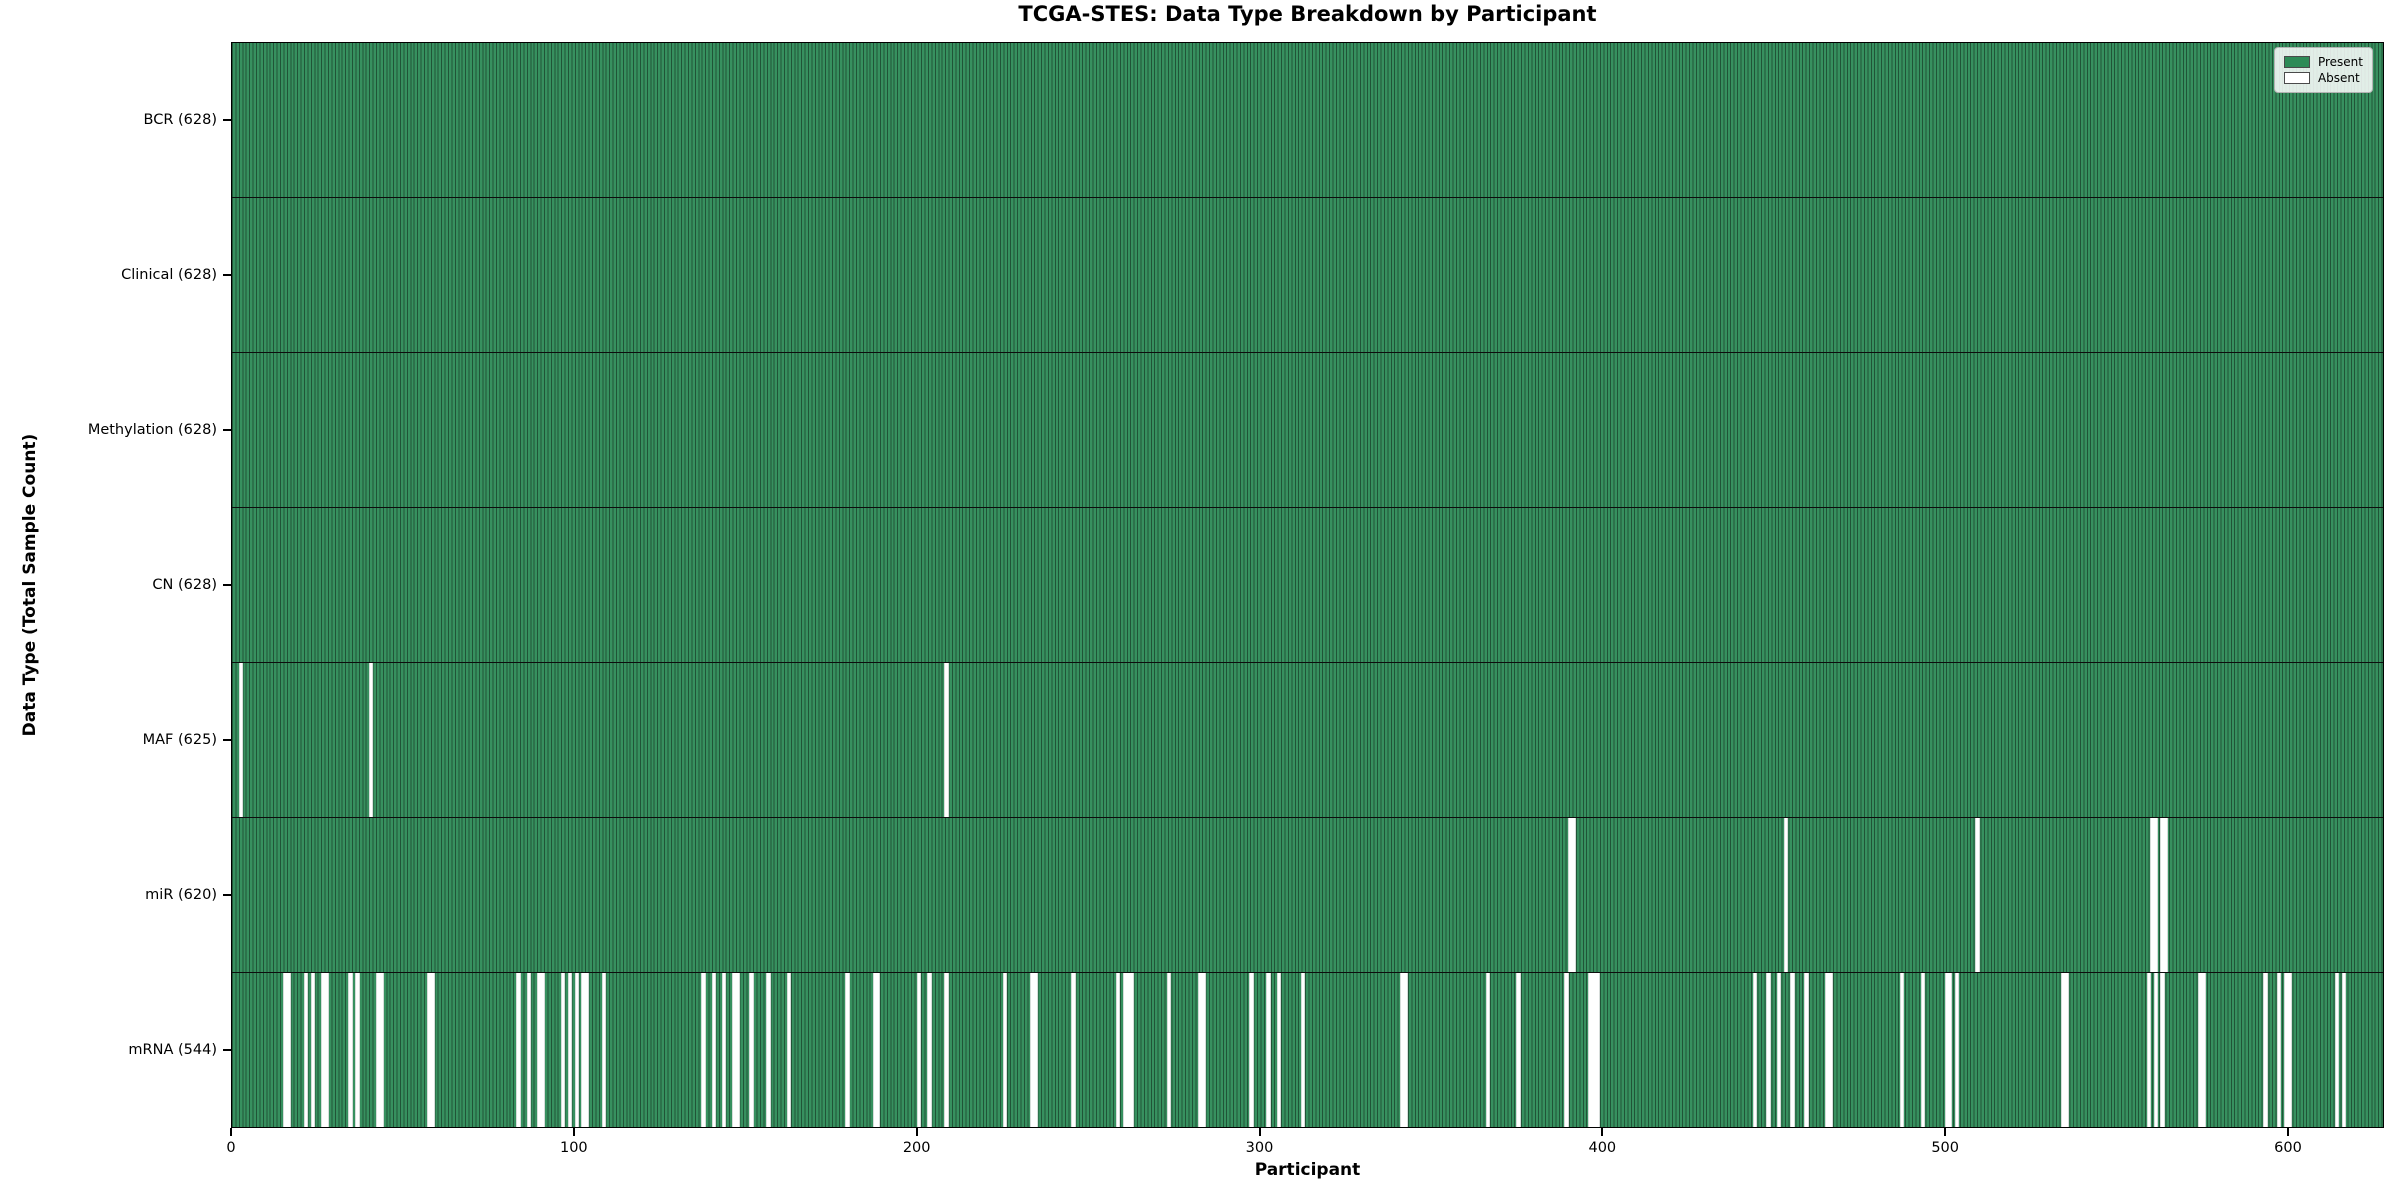  What do you see at coordinates (231, 1148) in the screenshot?
I see `x-tick-label: 0` at bounding box center [231, 1148].